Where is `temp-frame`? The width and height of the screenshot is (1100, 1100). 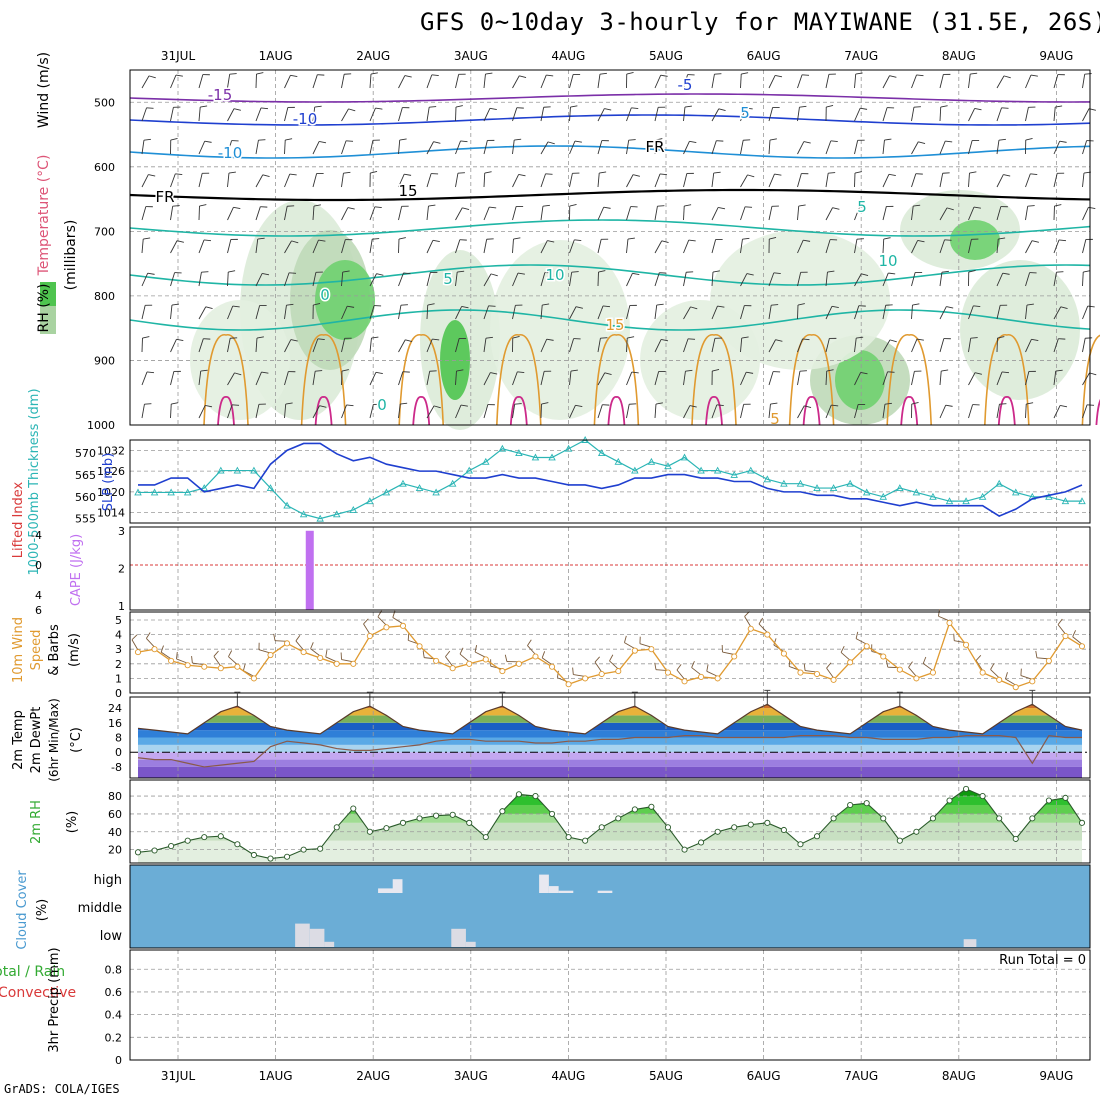 temp-frame is located at coordinates (610, 737).